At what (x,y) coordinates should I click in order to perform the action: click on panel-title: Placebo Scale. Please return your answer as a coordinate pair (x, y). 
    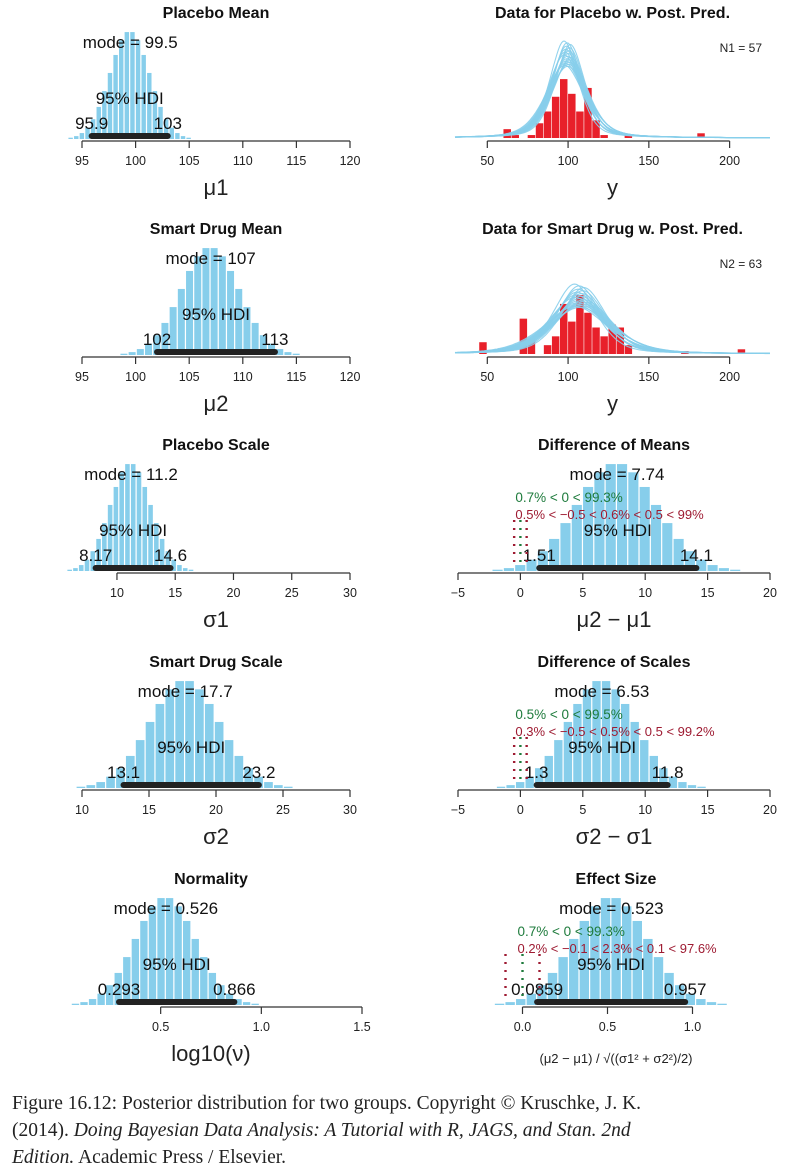
    Looking at the image, I should click on (216, 445).